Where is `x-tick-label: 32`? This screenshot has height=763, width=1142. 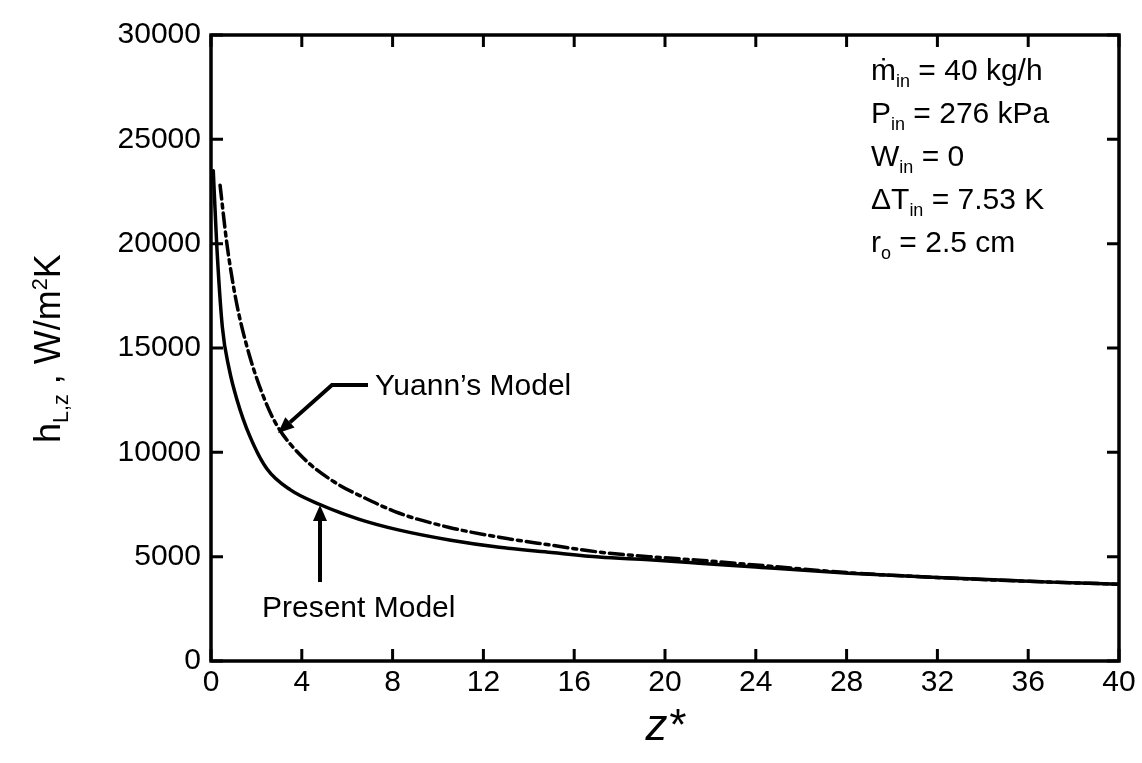
x-tick-label: 32 is located at coordinates (937, 681).